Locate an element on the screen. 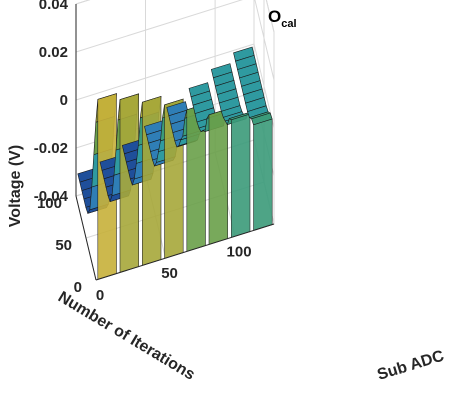 The height and width of the screenshot is (404, 474). z-tick-label: -0.04 is located at coordinates (51, 196).